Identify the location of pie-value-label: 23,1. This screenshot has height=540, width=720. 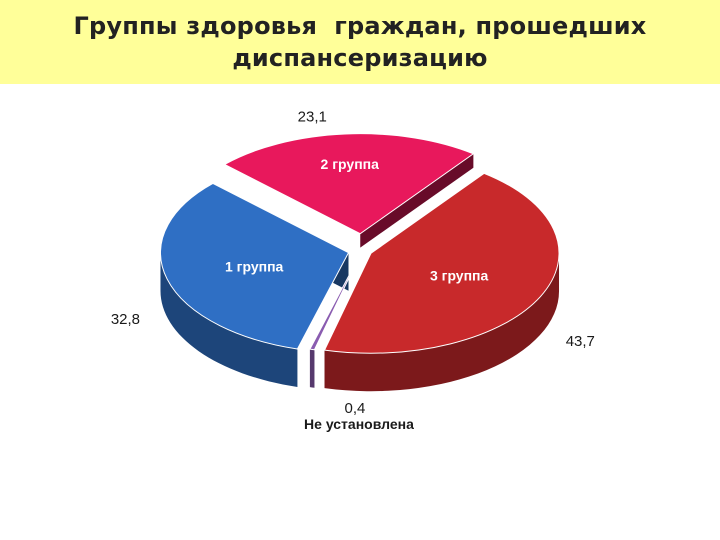
(312, 117).